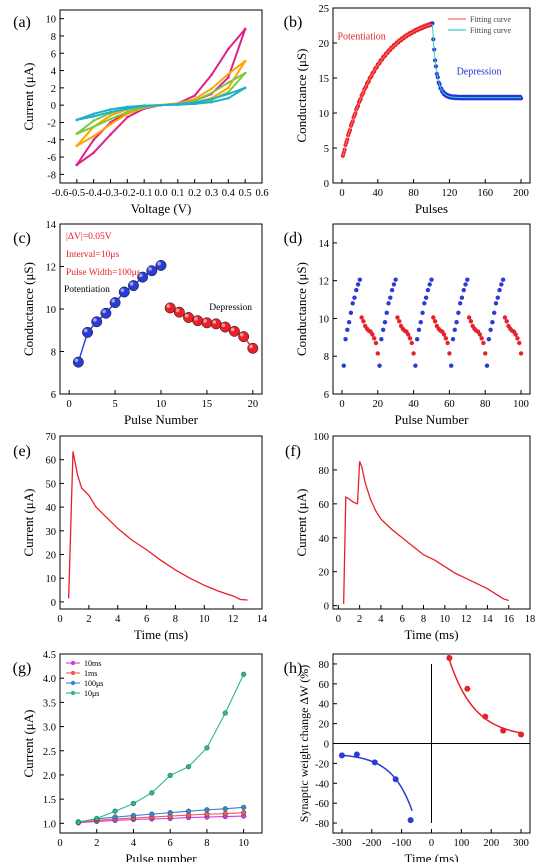  What do you see at coordinates (322, 804) in the screenshot?
I see `y-tick-label: -60` at bounding box center [322, 804].